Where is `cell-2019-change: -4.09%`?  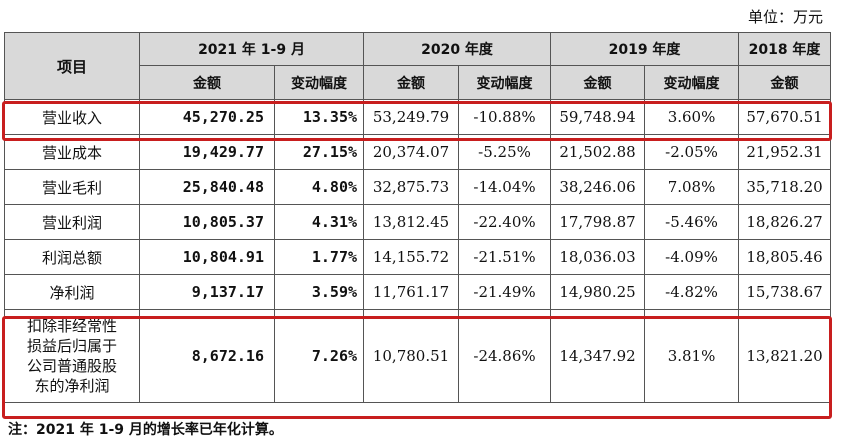 cell-2019-change: -4.09% is located at coordinates (692, 257).